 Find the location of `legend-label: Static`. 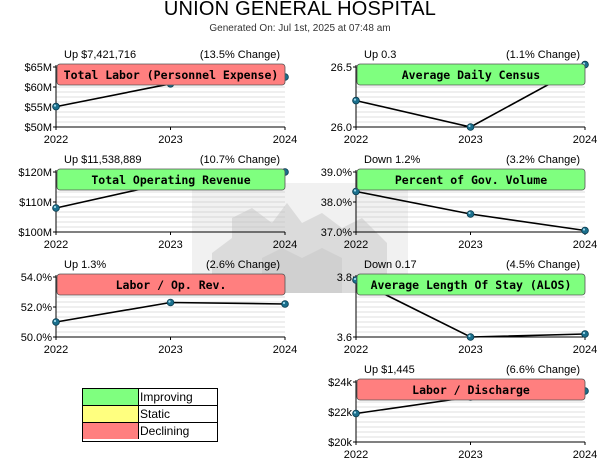

legend-label: Static is located at coordinates (155, 414).